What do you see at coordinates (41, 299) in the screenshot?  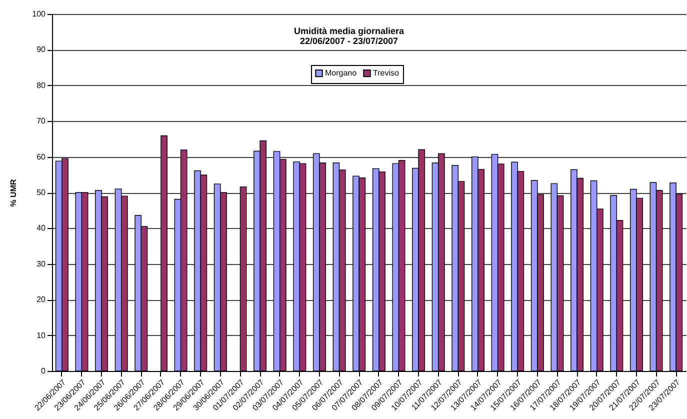 I see `y-tick-label: 20` at bounding box center [41, 299].